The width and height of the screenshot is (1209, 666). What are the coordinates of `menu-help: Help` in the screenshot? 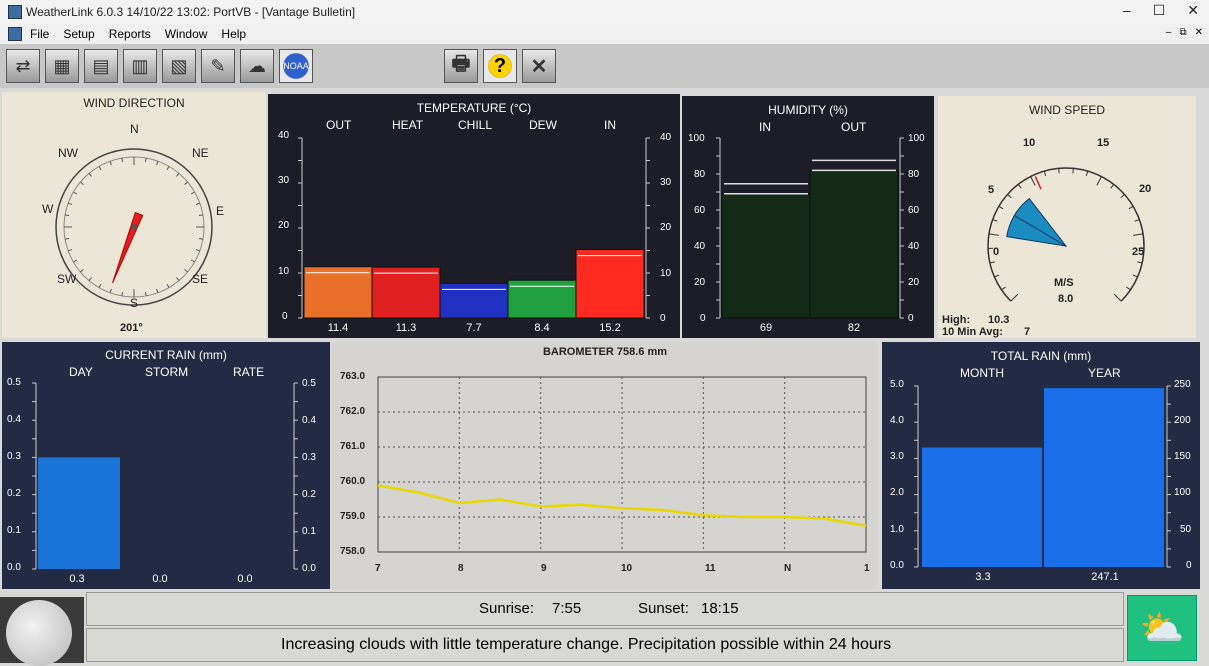 It's located at (233, 34).